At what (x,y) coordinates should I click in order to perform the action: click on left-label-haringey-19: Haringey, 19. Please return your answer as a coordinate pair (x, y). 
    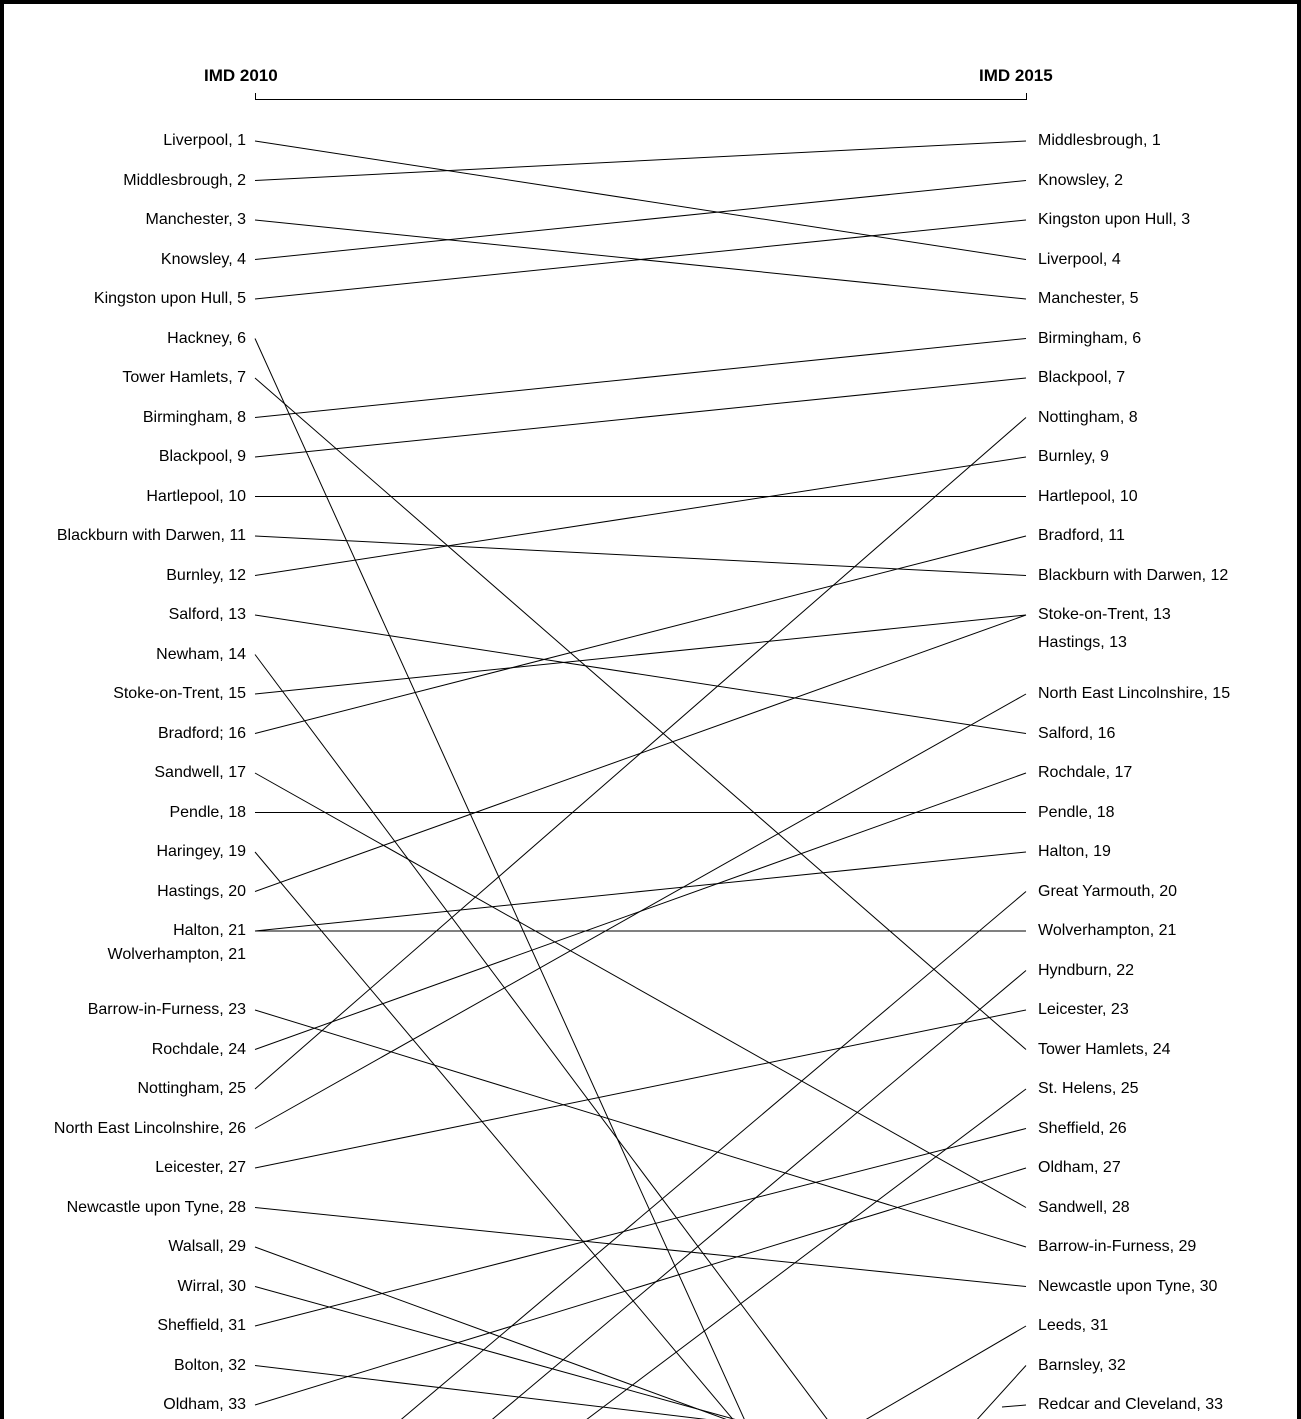
    Looking at the image, I should click on (201, 851).